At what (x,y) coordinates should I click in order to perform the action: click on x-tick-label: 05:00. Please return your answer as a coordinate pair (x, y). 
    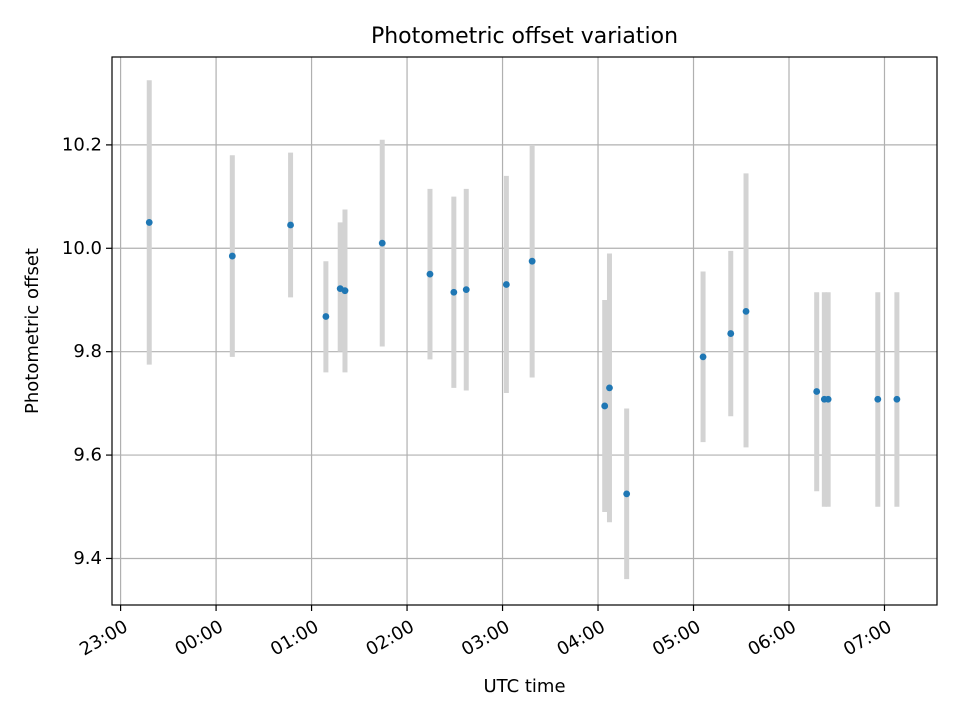
    Looking at the image, I should click on (676, 638).